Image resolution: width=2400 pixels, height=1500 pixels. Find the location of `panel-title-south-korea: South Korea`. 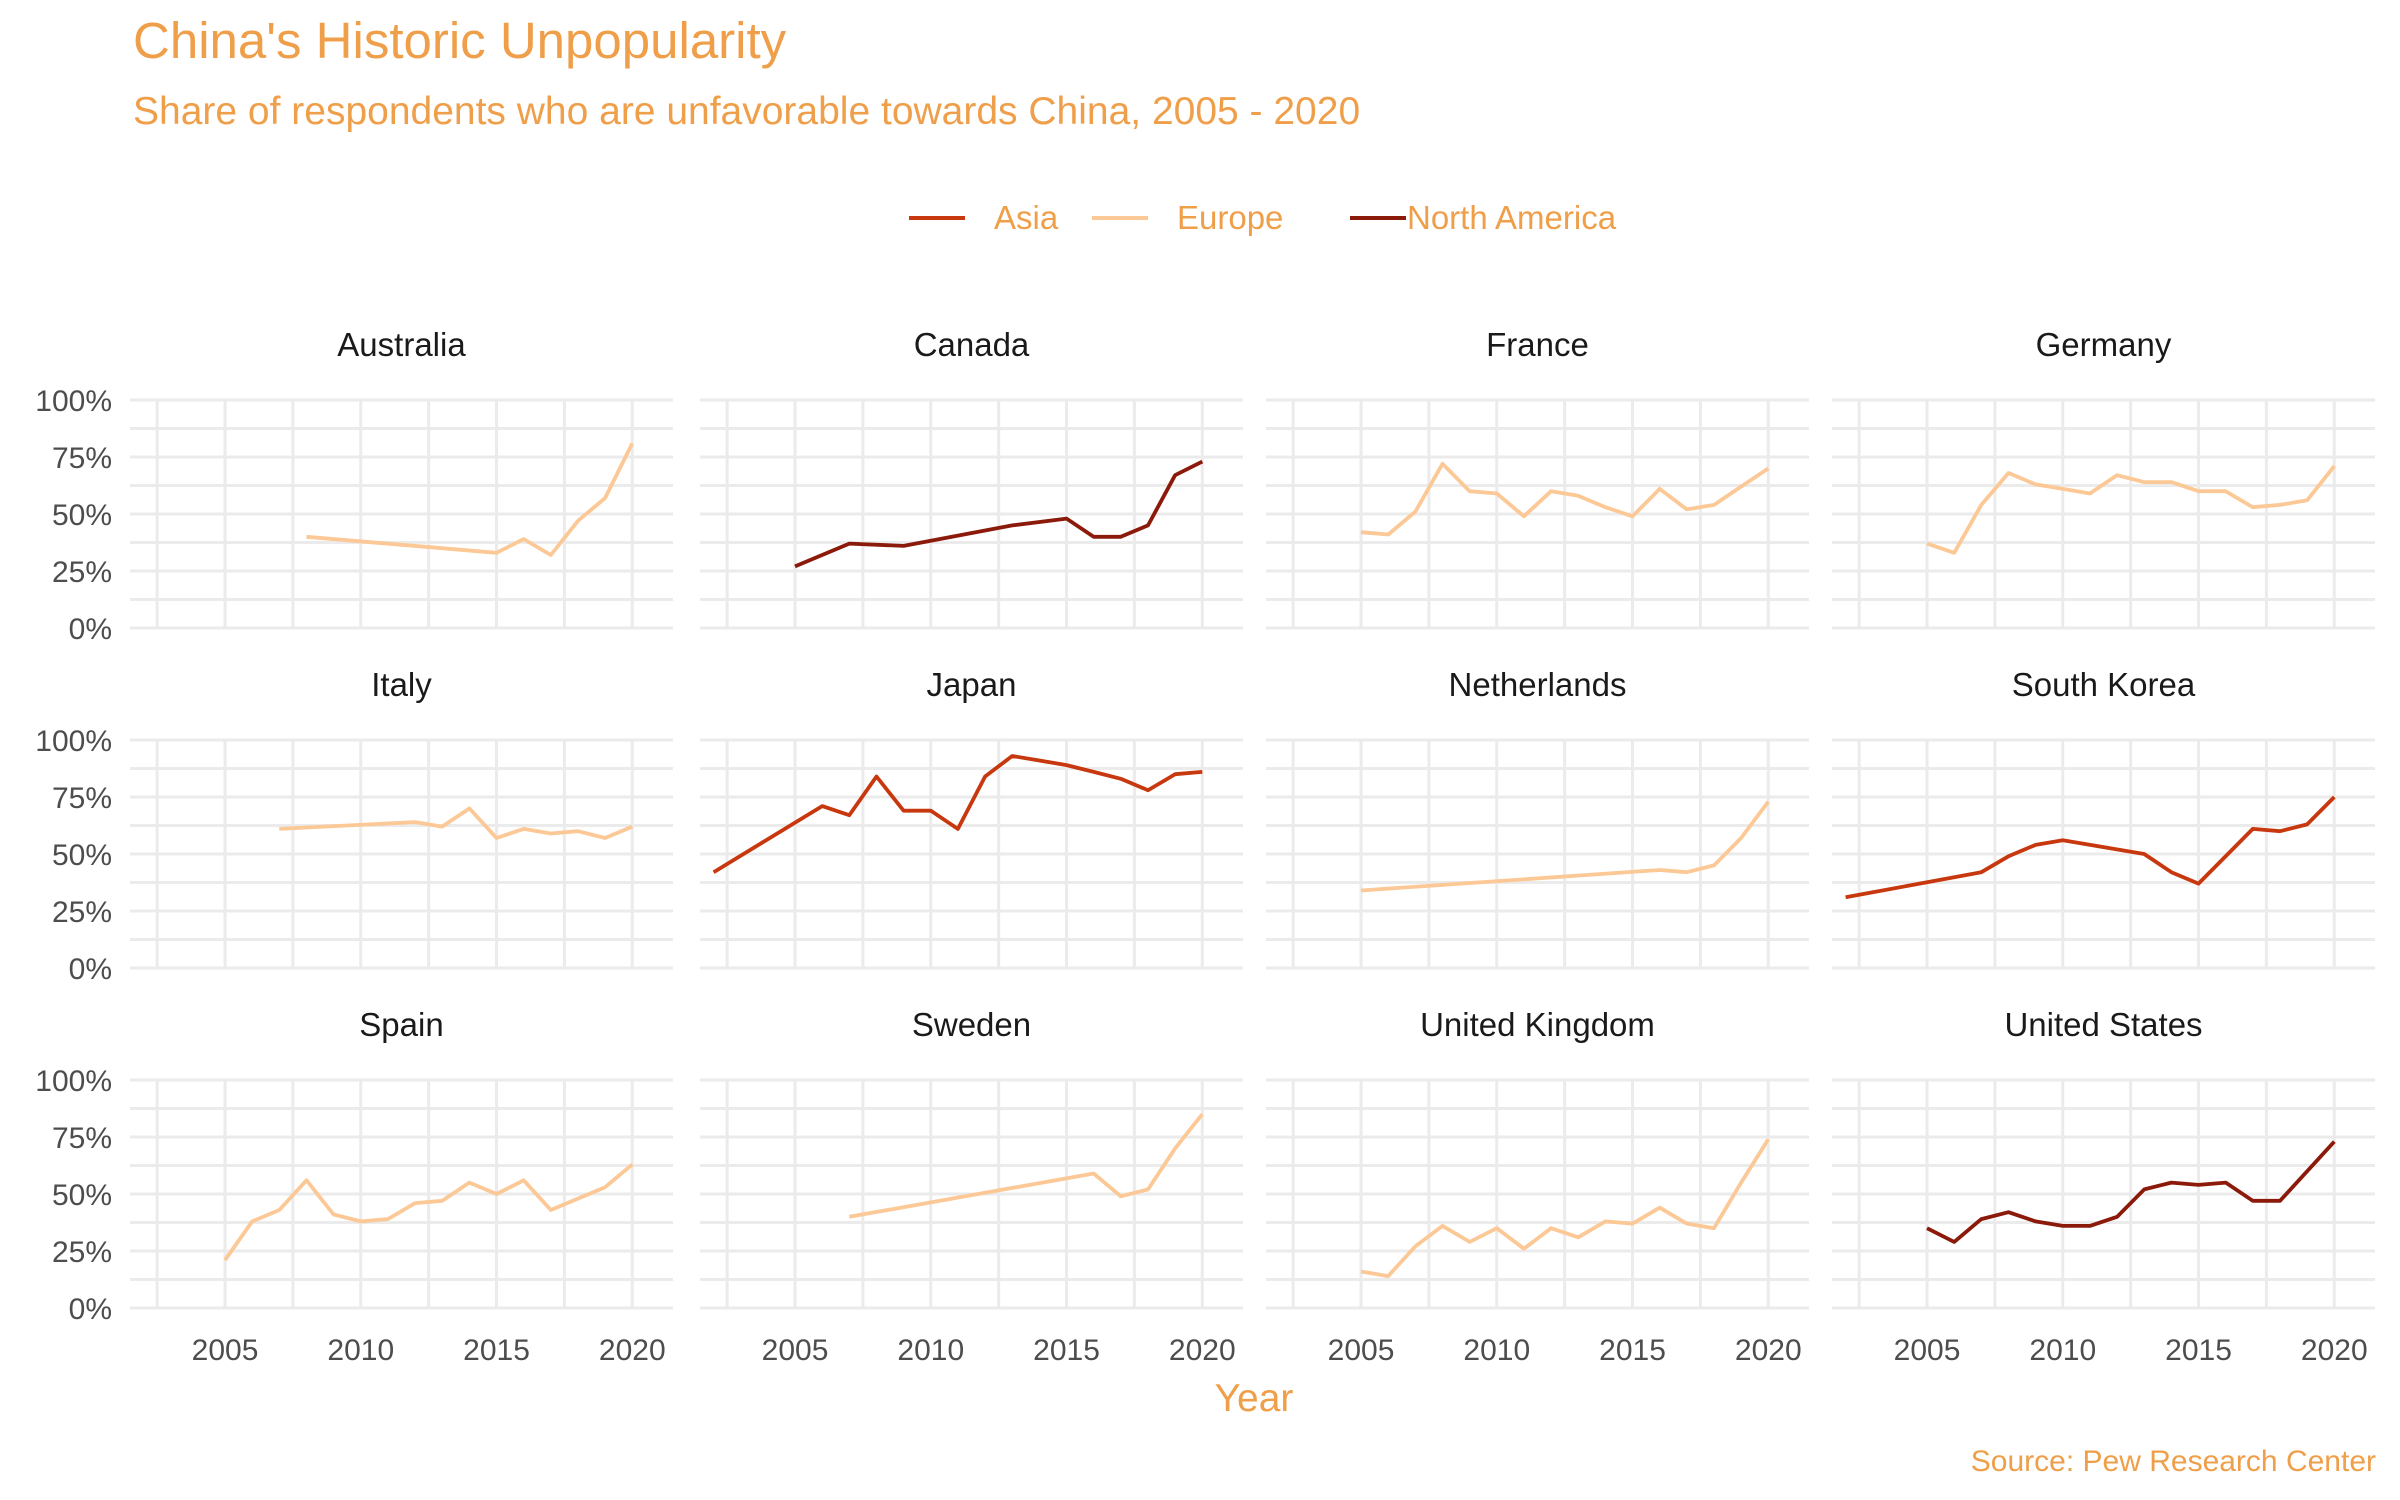

panel-title-south-korea: South Korea is located at coordinates (2104, 684).